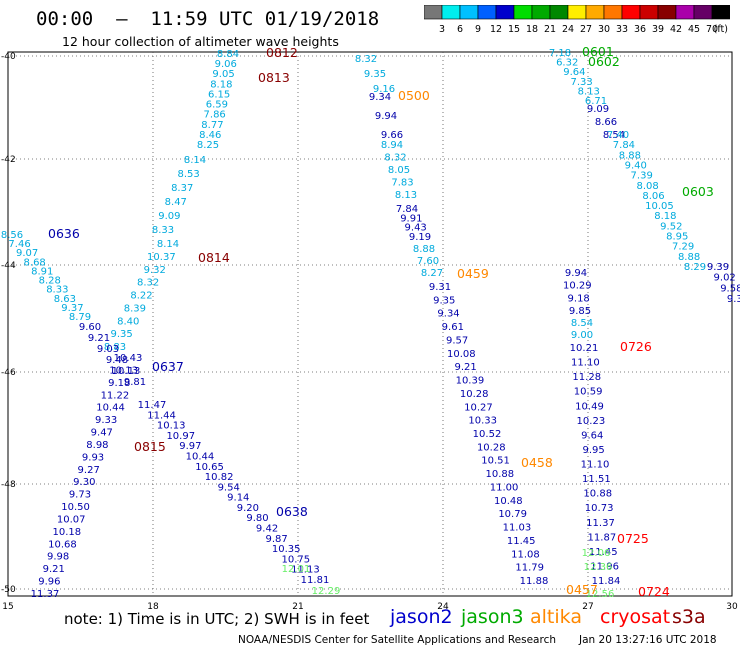 The image size is (740, 650). Describe the element at coordinates (600, 523) in the screenshot. I see `wave-height-value: 11.37` at that location.